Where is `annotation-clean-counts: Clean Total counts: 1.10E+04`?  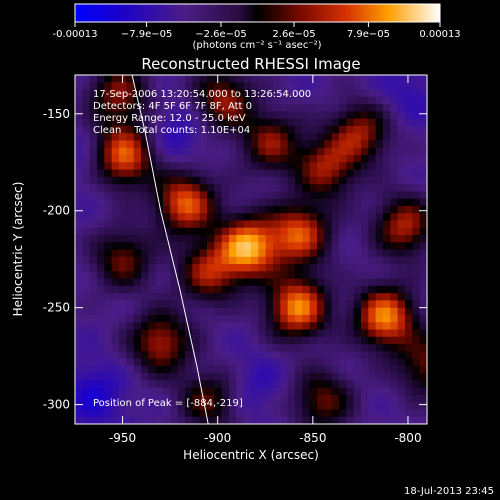
annotation-clean-counts: Clean Total counts: 1.10E+04 is located at coordinates (171, 130).